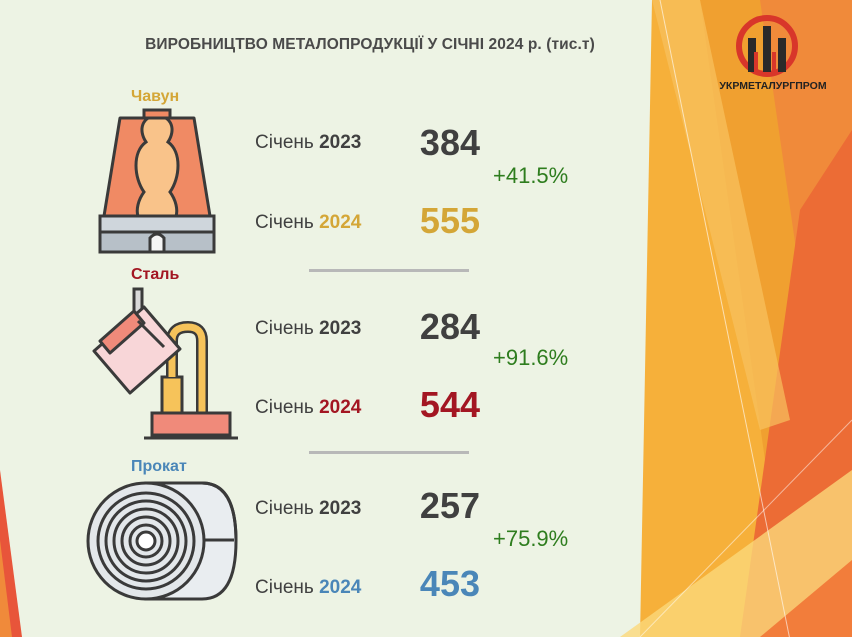 The image size is (852, 637). I want to click on blast-furnace-icon, so click(157, 181).